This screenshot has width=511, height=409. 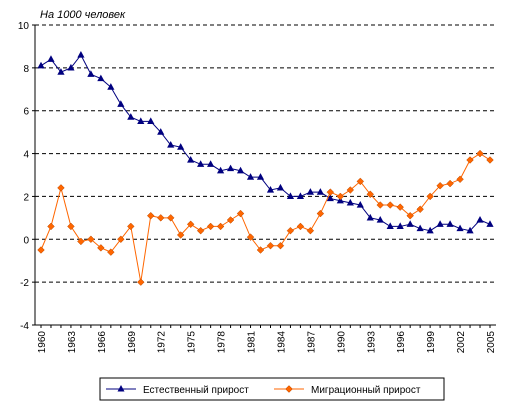 I want to click on y-tick-label: 10, so click(x=24, y=26).